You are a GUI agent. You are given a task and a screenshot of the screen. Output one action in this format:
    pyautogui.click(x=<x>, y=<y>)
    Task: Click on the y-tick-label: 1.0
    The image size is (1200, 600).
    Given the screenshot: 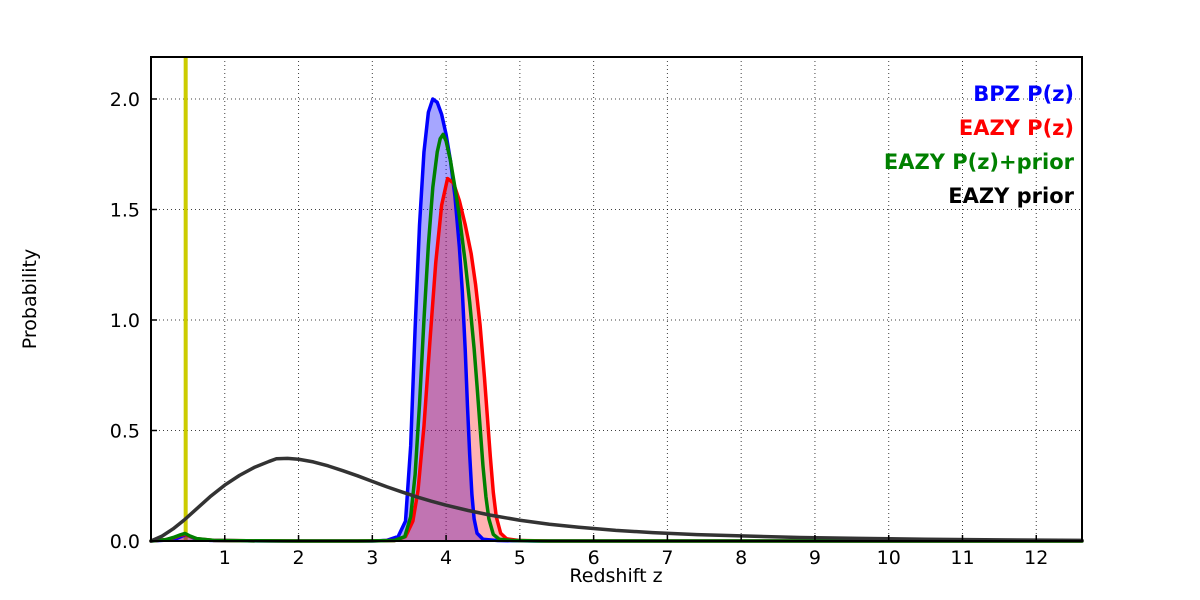 What is the action you would take?
    pyautogui.click(x=125, y=321)
    